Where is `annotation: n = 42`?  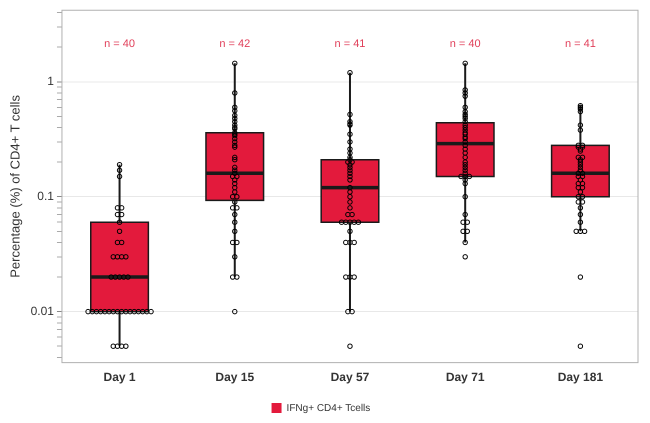
annotation: n = 42 is located at coordinates (234, 44).